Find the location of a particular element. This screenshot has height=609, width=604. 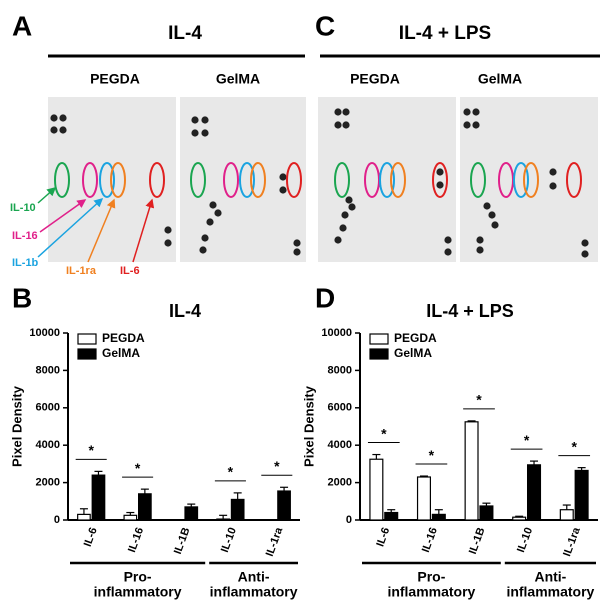

x-tick-label: IL-1B is located at coordinates (182, 541).